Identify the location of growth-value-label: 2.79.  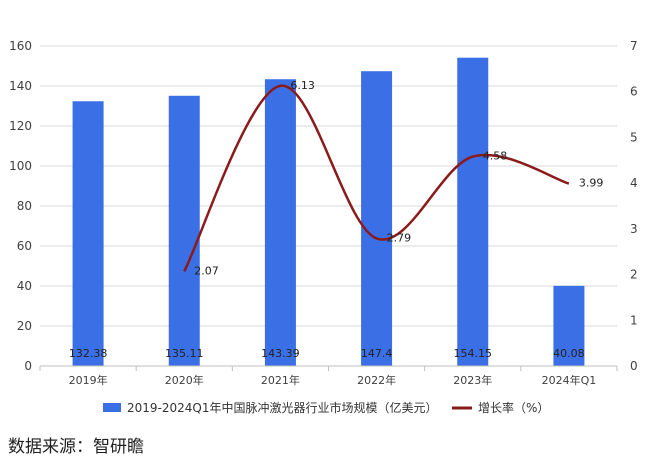
(399, 237).